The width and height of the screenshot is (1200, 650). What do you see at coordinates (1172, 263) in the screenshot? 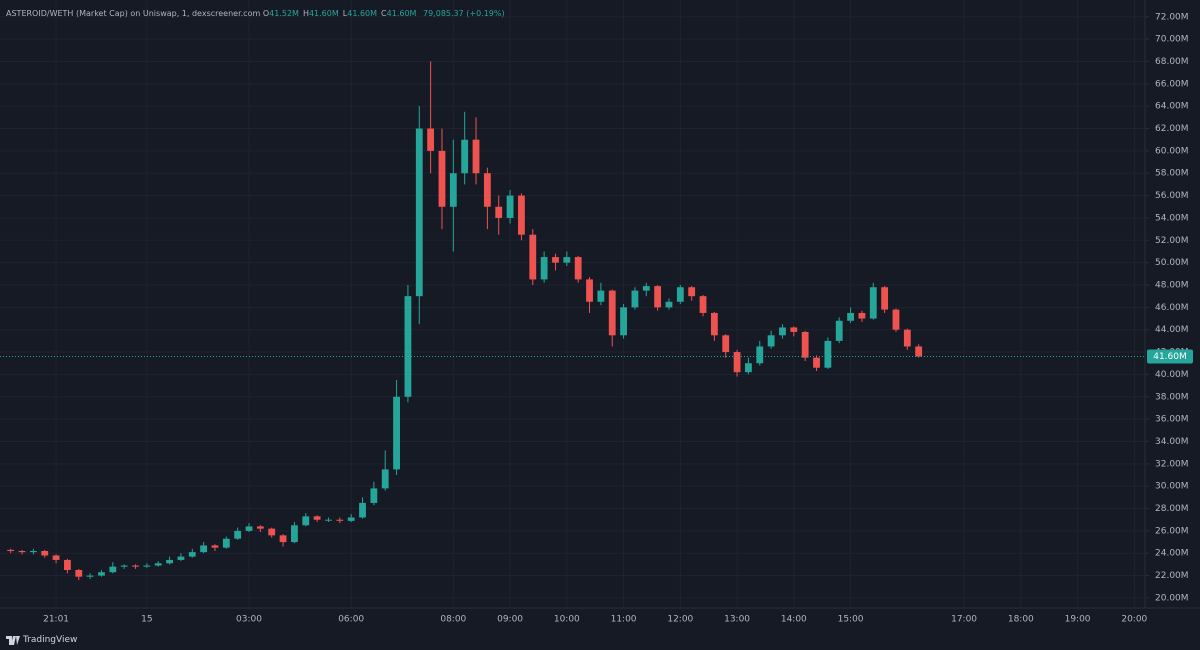
I see `y-tick-label: 50.00M` at bounding box center [1172, 263].